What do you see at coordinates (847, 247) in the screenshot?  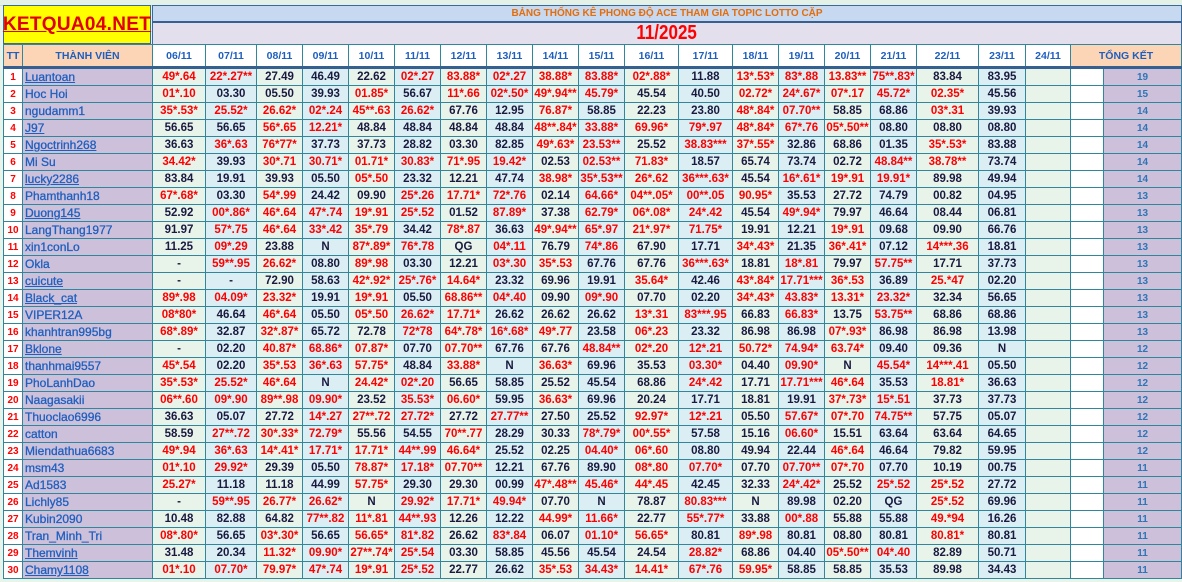 I see `score-cell: 36*.41*` at bounding box center [847, 247].